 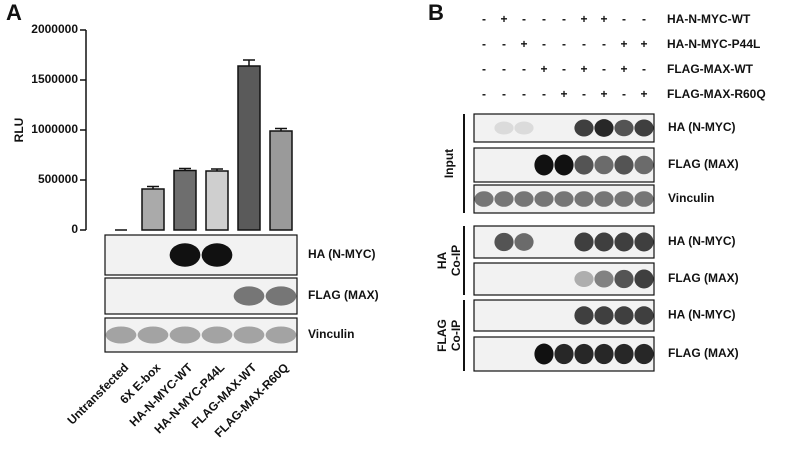 I want to click on group-label: Co-IP, so click(x=456, y=260).